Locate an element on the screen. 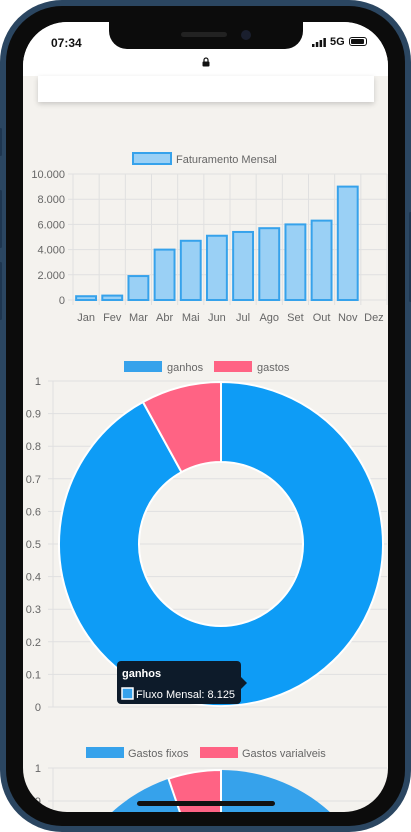  bar-xtick-label: Mai is located at coordinates (191, 318).